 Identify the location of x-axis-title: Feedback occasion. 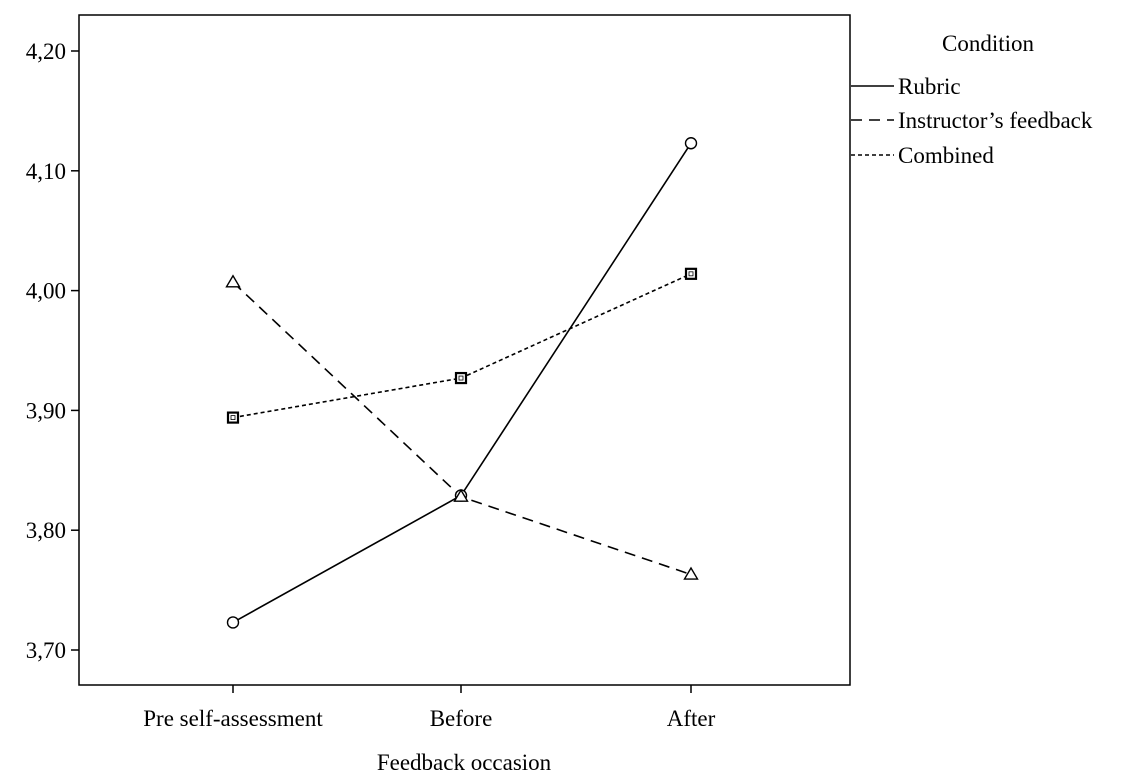
(464, 761).